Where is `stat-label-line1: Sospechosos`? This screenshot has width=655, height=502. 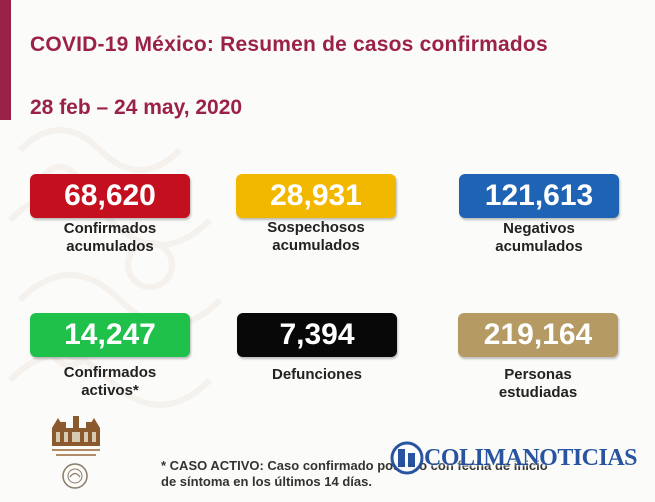 stat-label-line1: Sospechosos is located at coordinates (316, 227).